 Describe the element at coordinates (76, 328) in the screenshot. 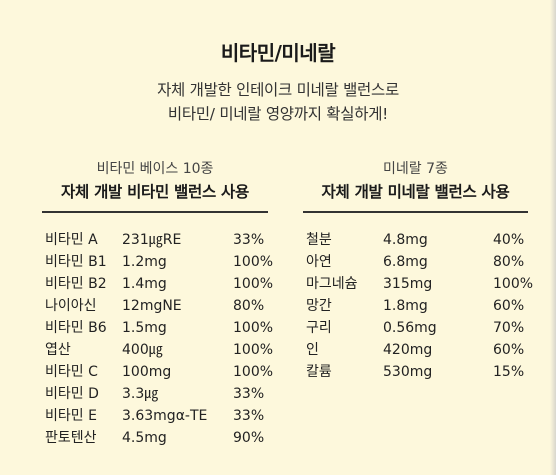

I see `nutrient-name: 비타민 B6` at that location.